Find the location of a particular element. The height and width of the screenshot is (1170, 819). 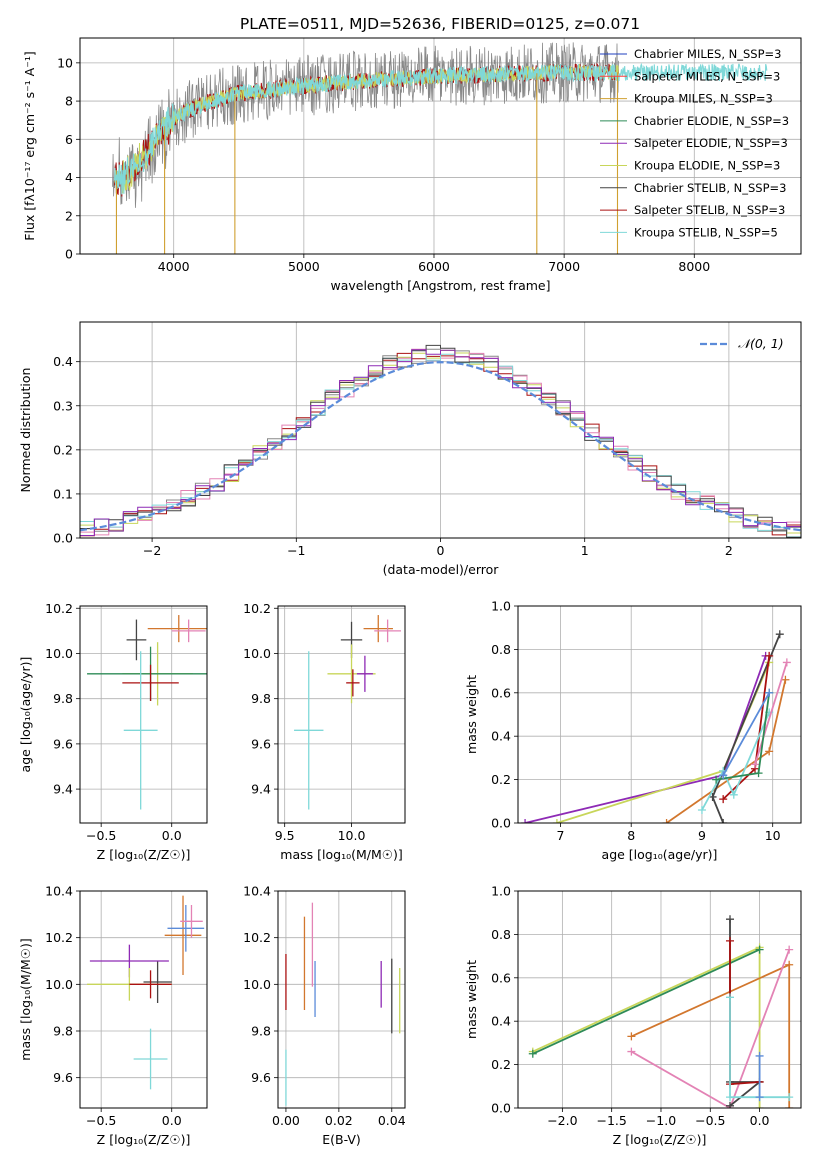

x-axis-label: (data-model)/error is located at coordinates (441, 569).